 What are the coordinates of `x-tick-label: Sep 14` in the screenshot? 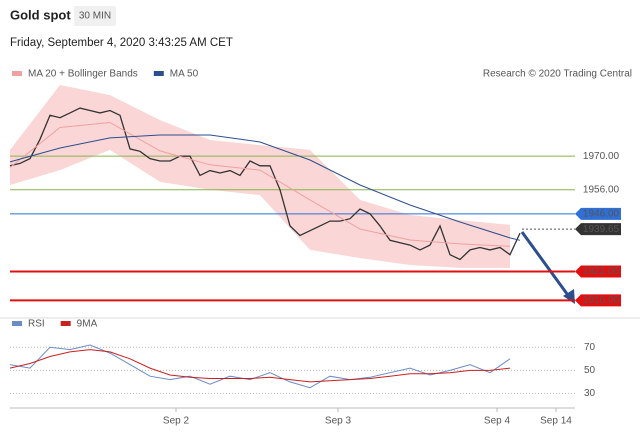 It's located at (556, 421).